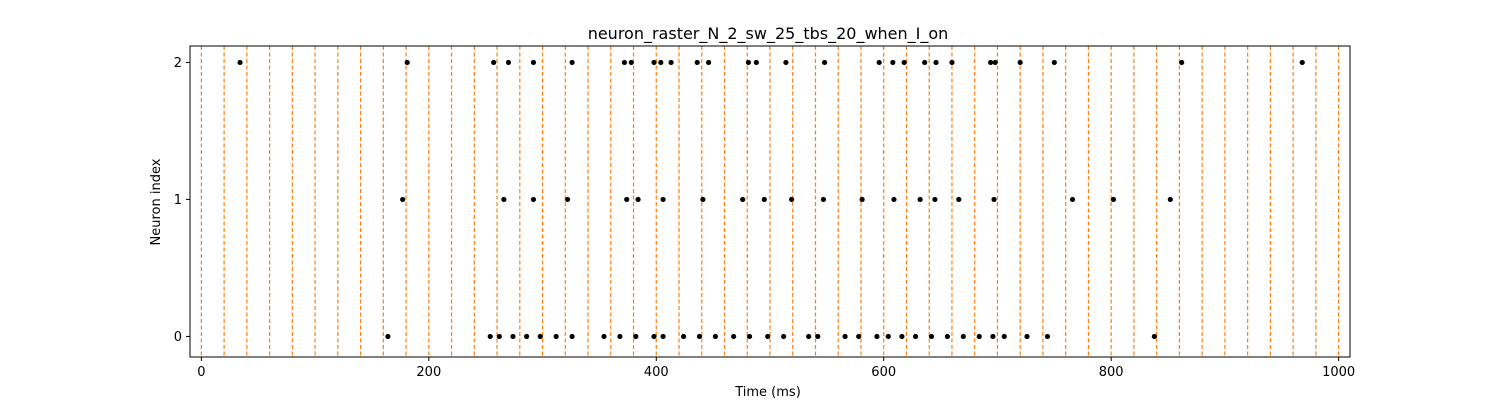  I want to click on y-tick-label: 0, so click(178, 337).